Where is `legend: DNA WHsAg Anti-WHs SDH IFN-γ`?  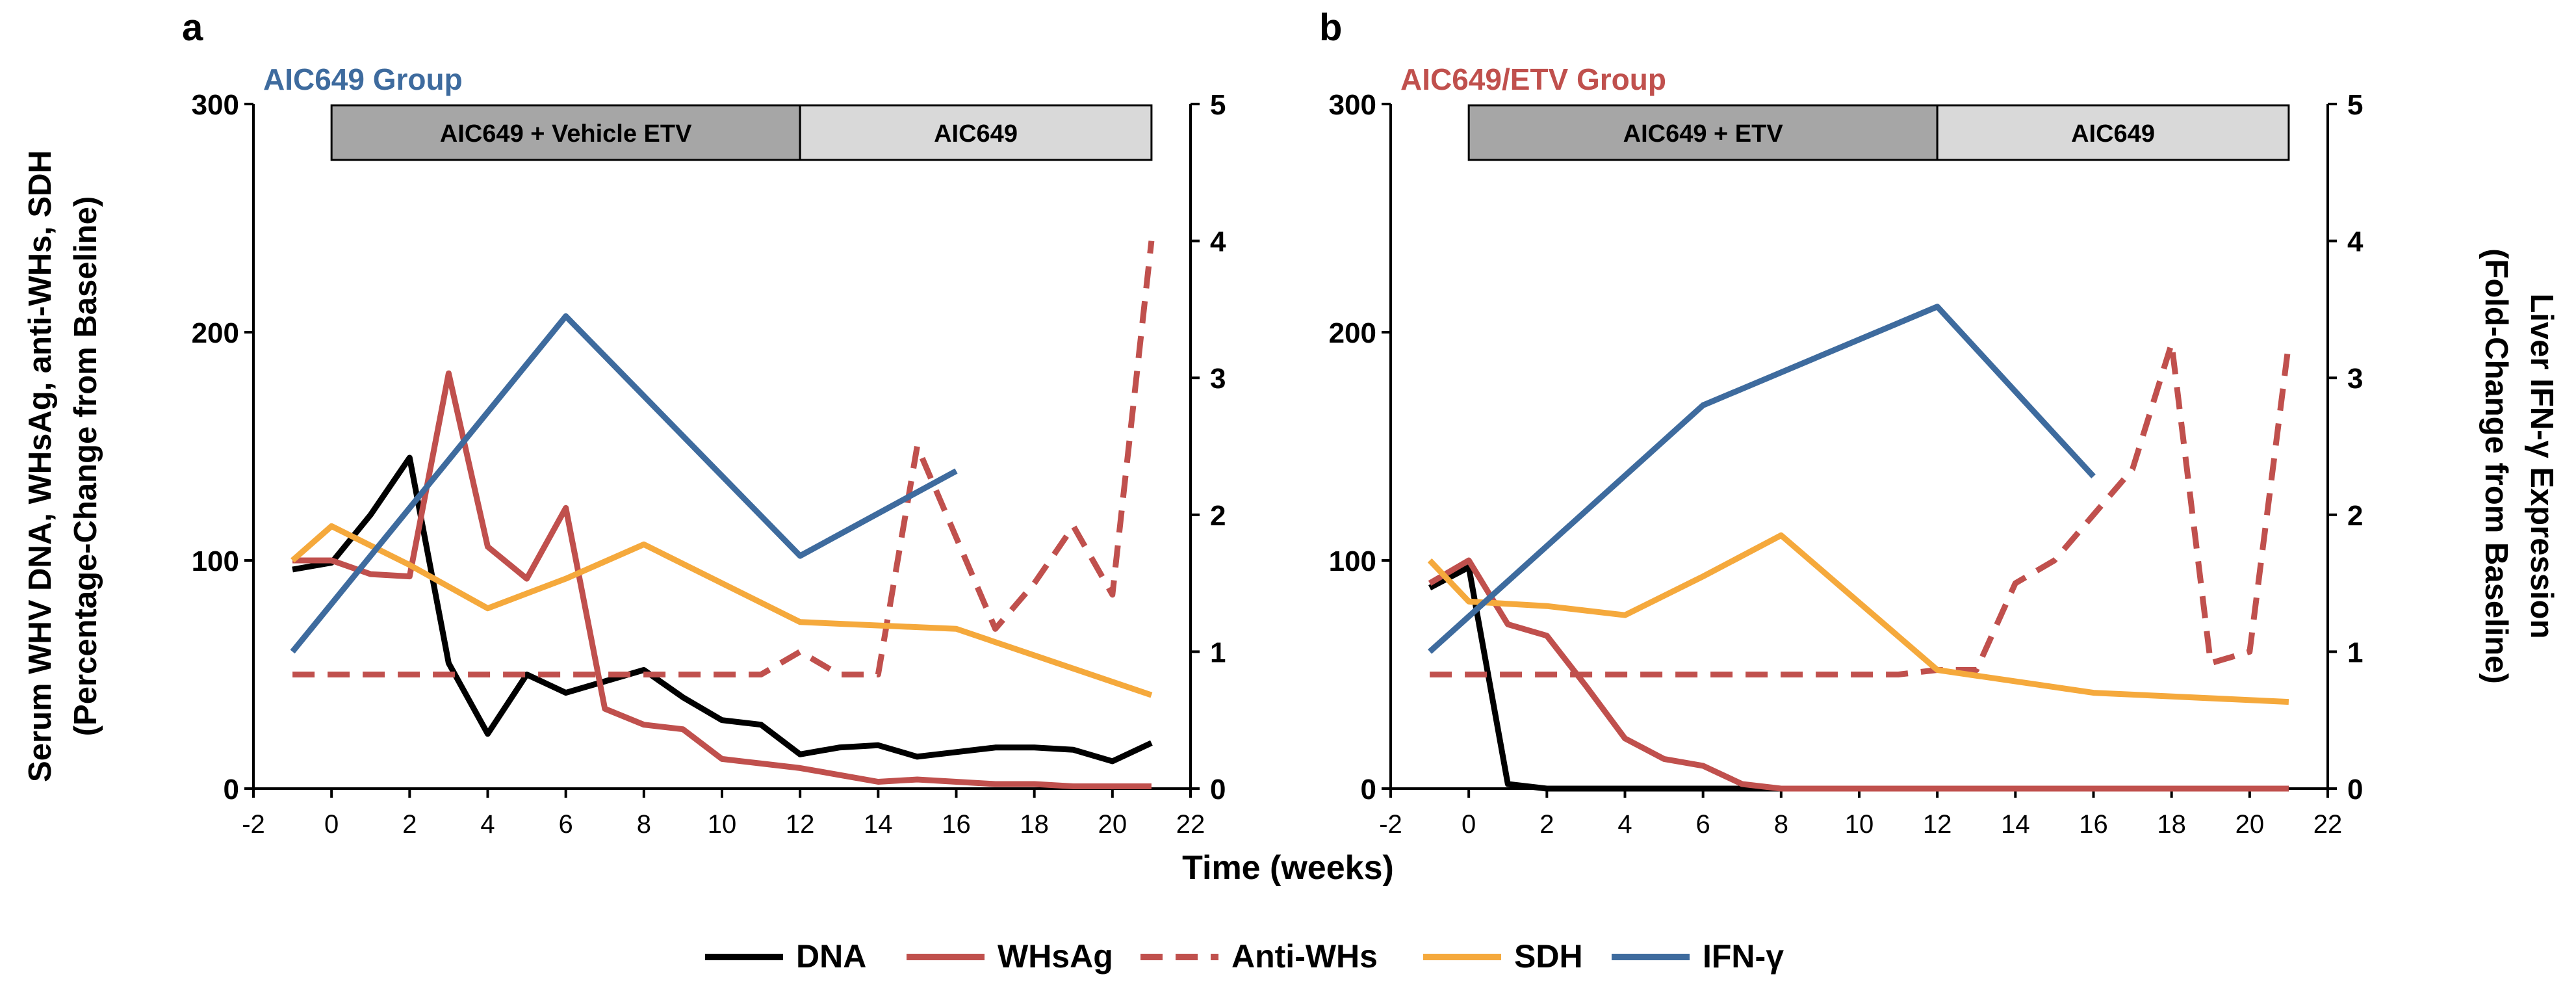
legend: DNA WHsAg Anti-WHs SDH IFN-γ is located at coordinates (1245, 957).